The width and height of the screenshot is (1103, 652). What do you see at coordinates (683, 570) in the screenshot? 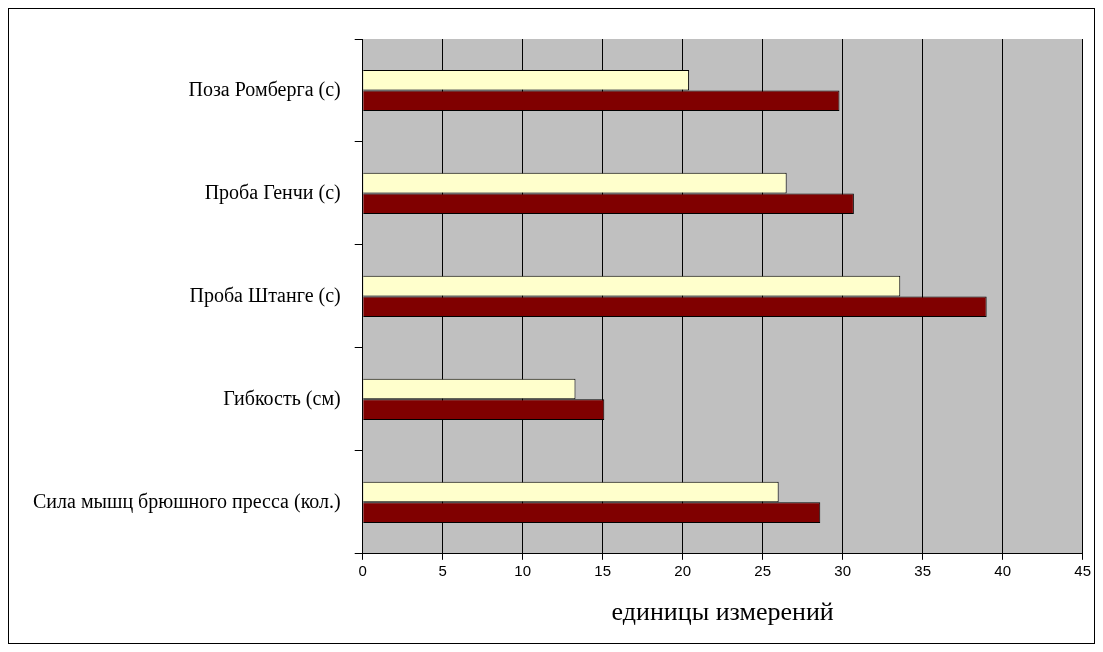
I see `x-tick-label: 20` at bounding box center [683, 570].